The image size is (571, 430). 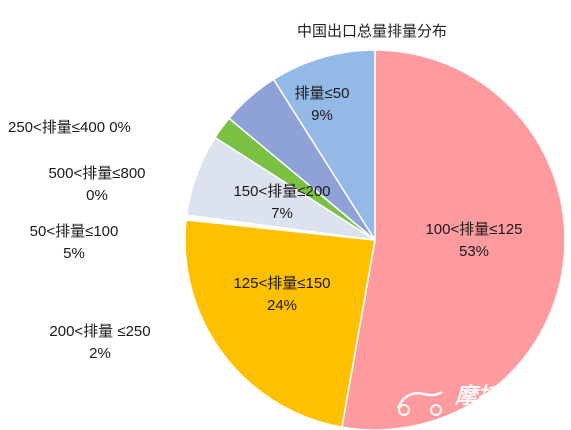 What do you see at coordinates (372, 31) in the screenshot?
I see `chart-title: 中国出口总量排量分布` at bounding box center [372, 31].